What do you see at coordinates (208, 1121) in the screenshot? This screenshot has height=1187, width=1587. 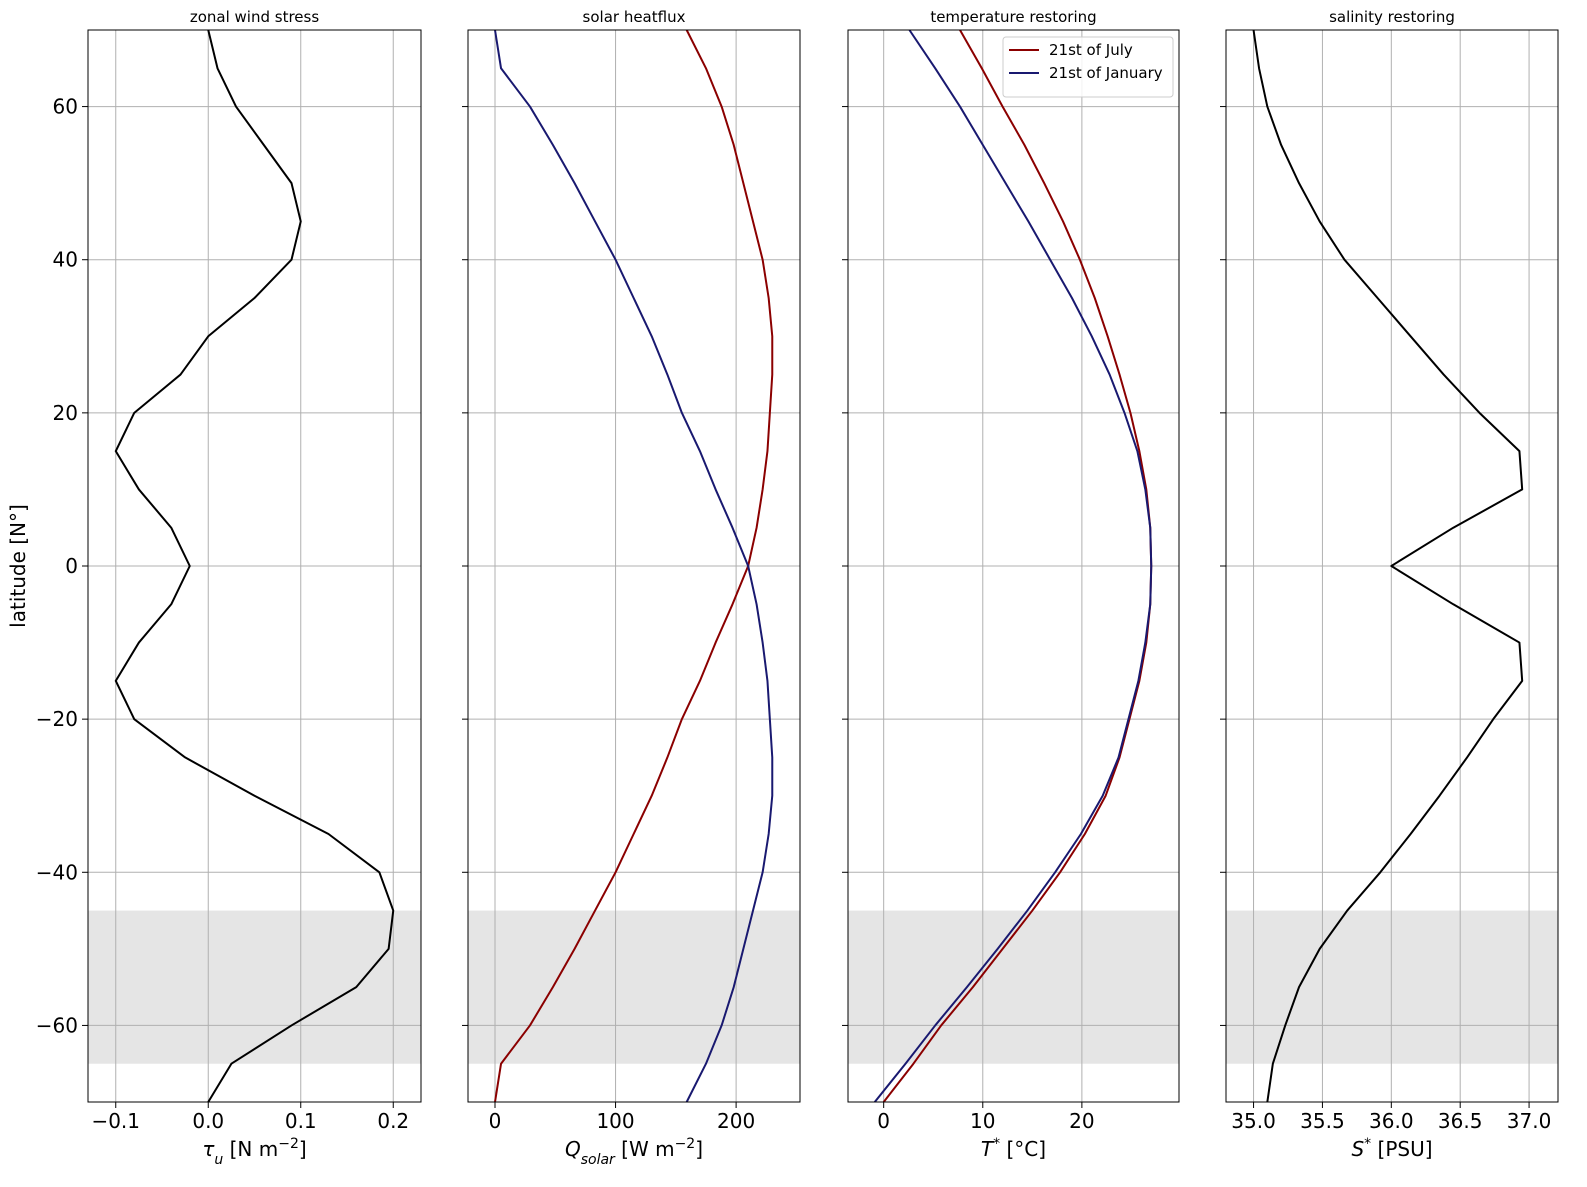 I see `x-tick-label: 0.0` at bounding box center [208, 1121].